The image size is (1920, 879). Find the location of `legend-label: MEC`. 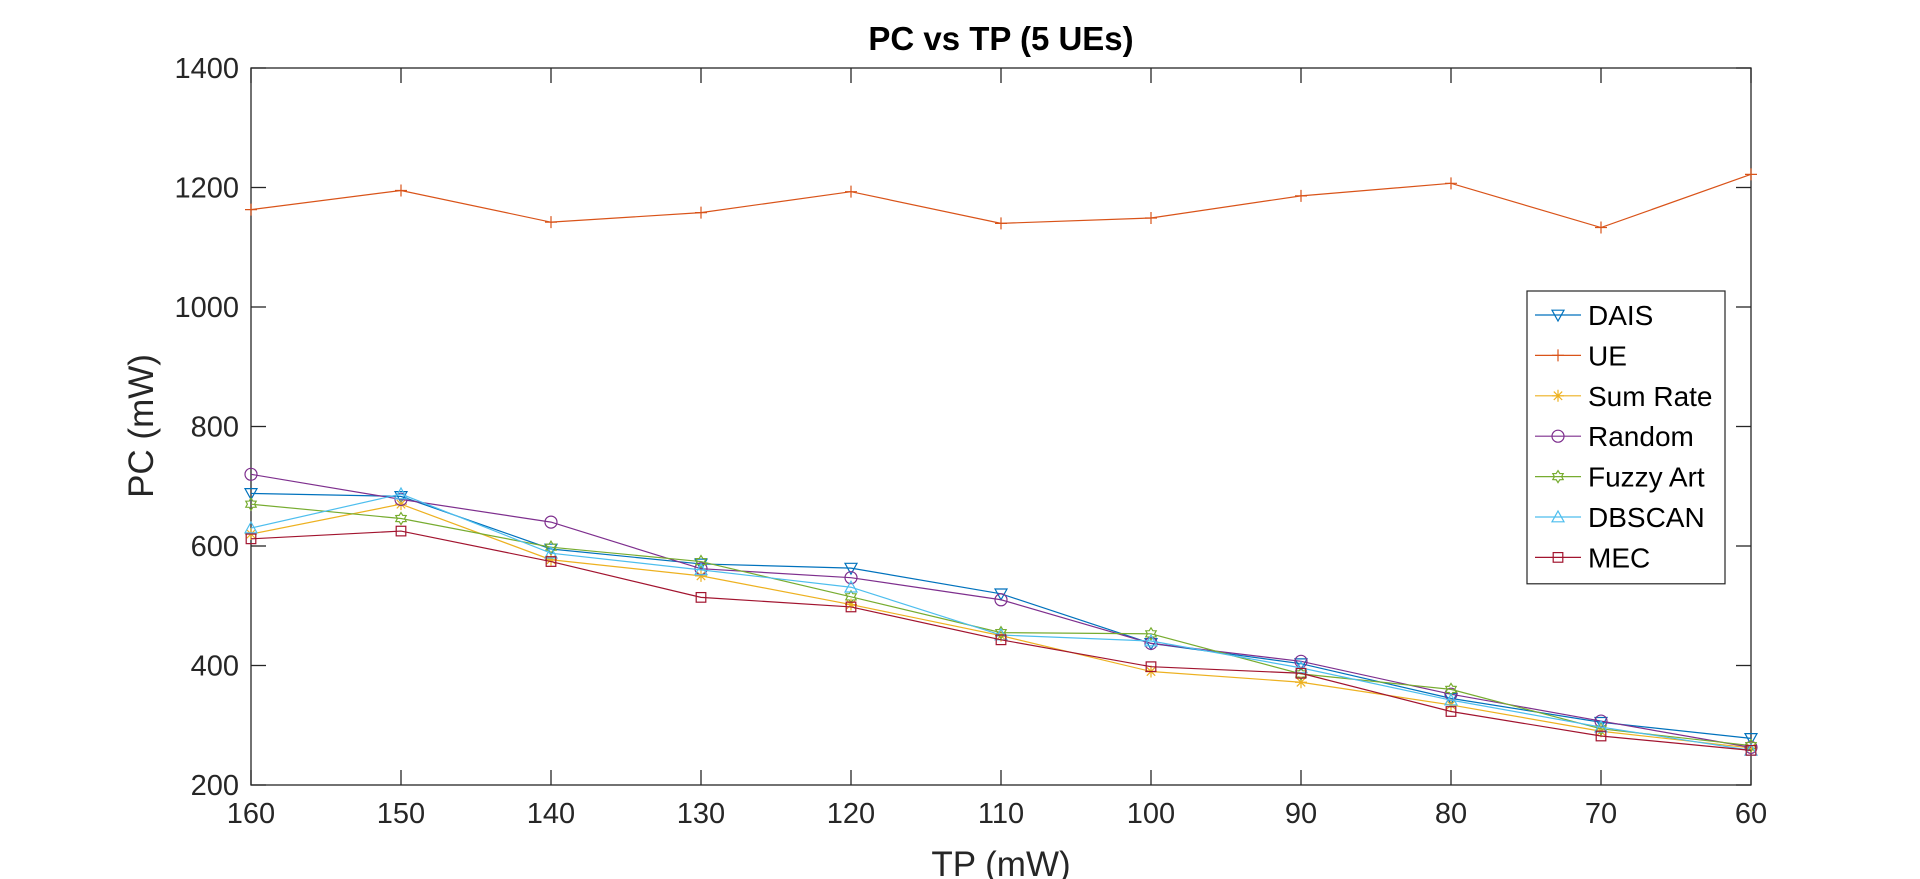

legend-label: MEC is located at coordinates (1619, 557).